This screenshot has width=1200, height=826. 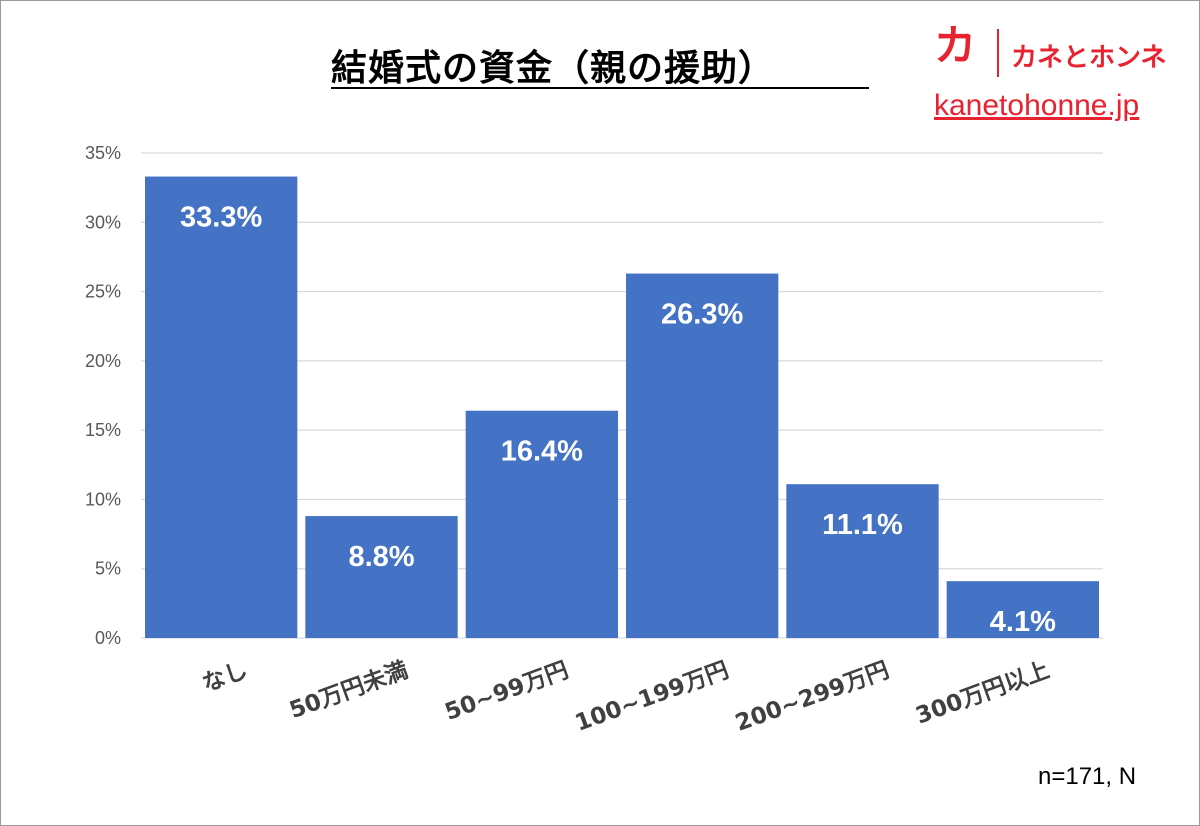 I want to click on value-label: 11.1%, so click(x=862, y=525).